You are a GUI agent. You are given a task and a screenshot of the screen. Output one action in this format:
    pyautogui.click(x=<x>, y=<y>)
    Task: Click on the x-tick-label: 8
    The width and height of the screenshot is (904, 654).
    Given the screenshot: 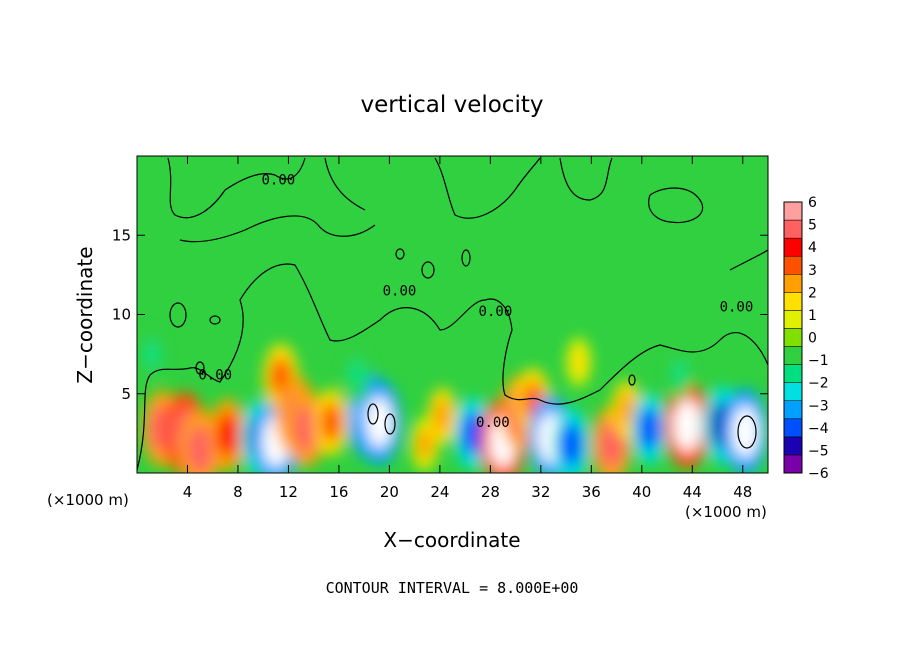 What is the action you would take?
    pyautogui.click(x=238, y=492)
    